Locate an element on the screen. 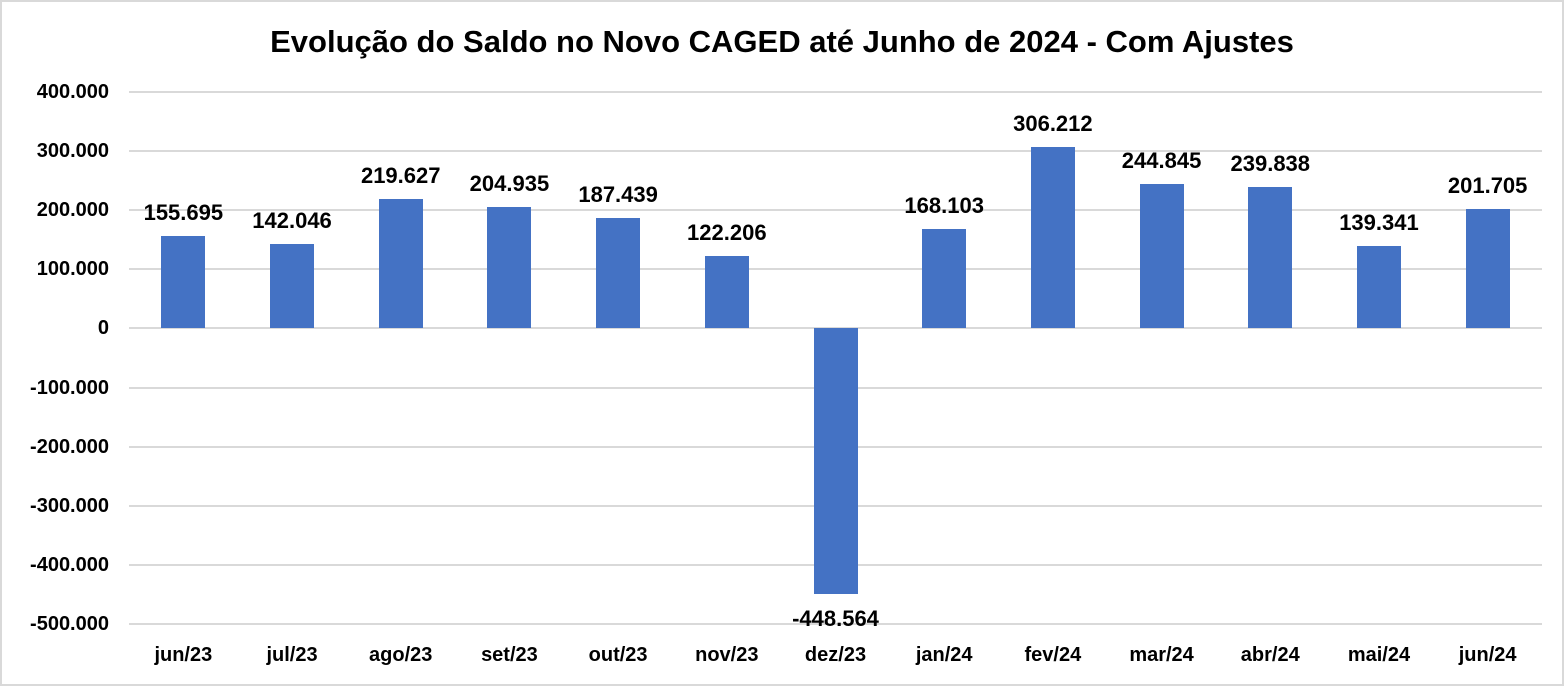  x-axis-label-abr/24: abr/24 is located at coordinates (1270, 655).